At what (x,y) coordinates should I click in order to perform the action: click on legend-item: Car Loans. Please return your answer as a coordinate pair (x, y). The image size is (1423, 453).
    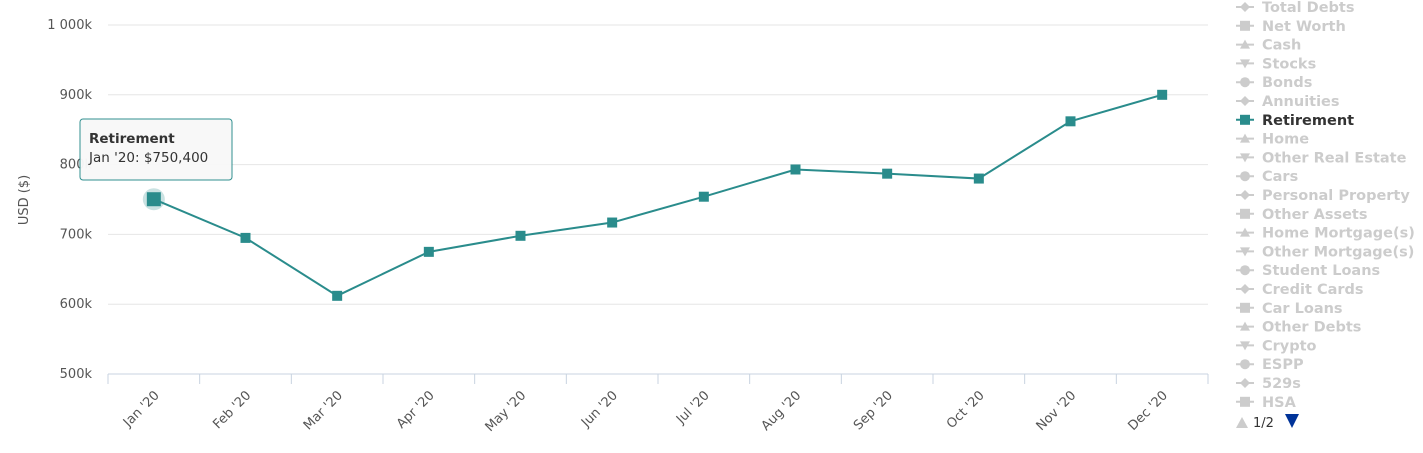
    Looking at the image, I should click on (1289, 309).